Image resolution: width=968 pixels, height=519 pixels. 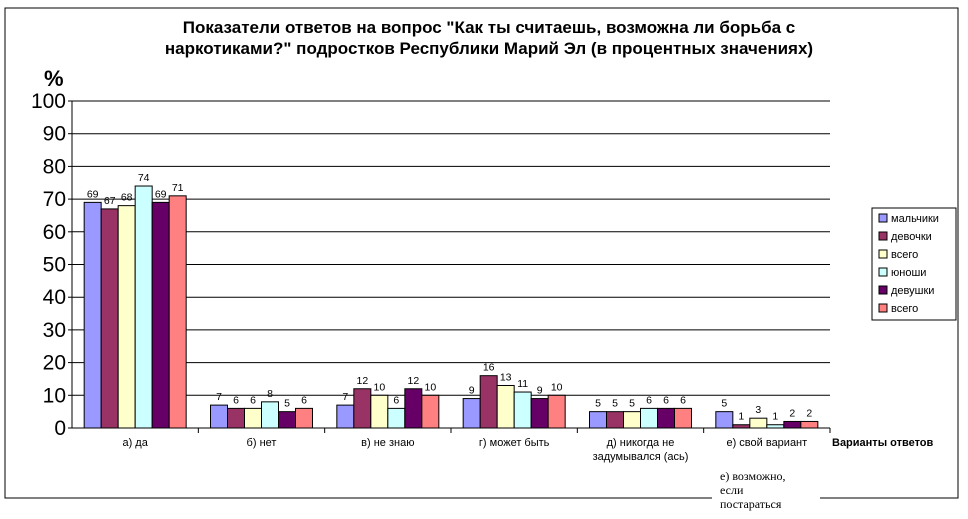 I want to click on data-label: 74, so click(x=144, y=178).